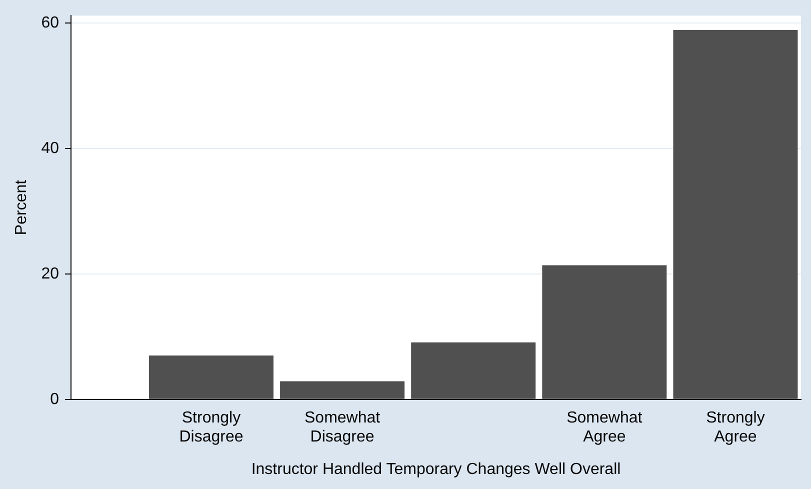  Describe the element at coordinates (436, 469) in the screenshot. I see `x-axis-title: Instructor Handled Temporary Changes Well Overall` at that location.